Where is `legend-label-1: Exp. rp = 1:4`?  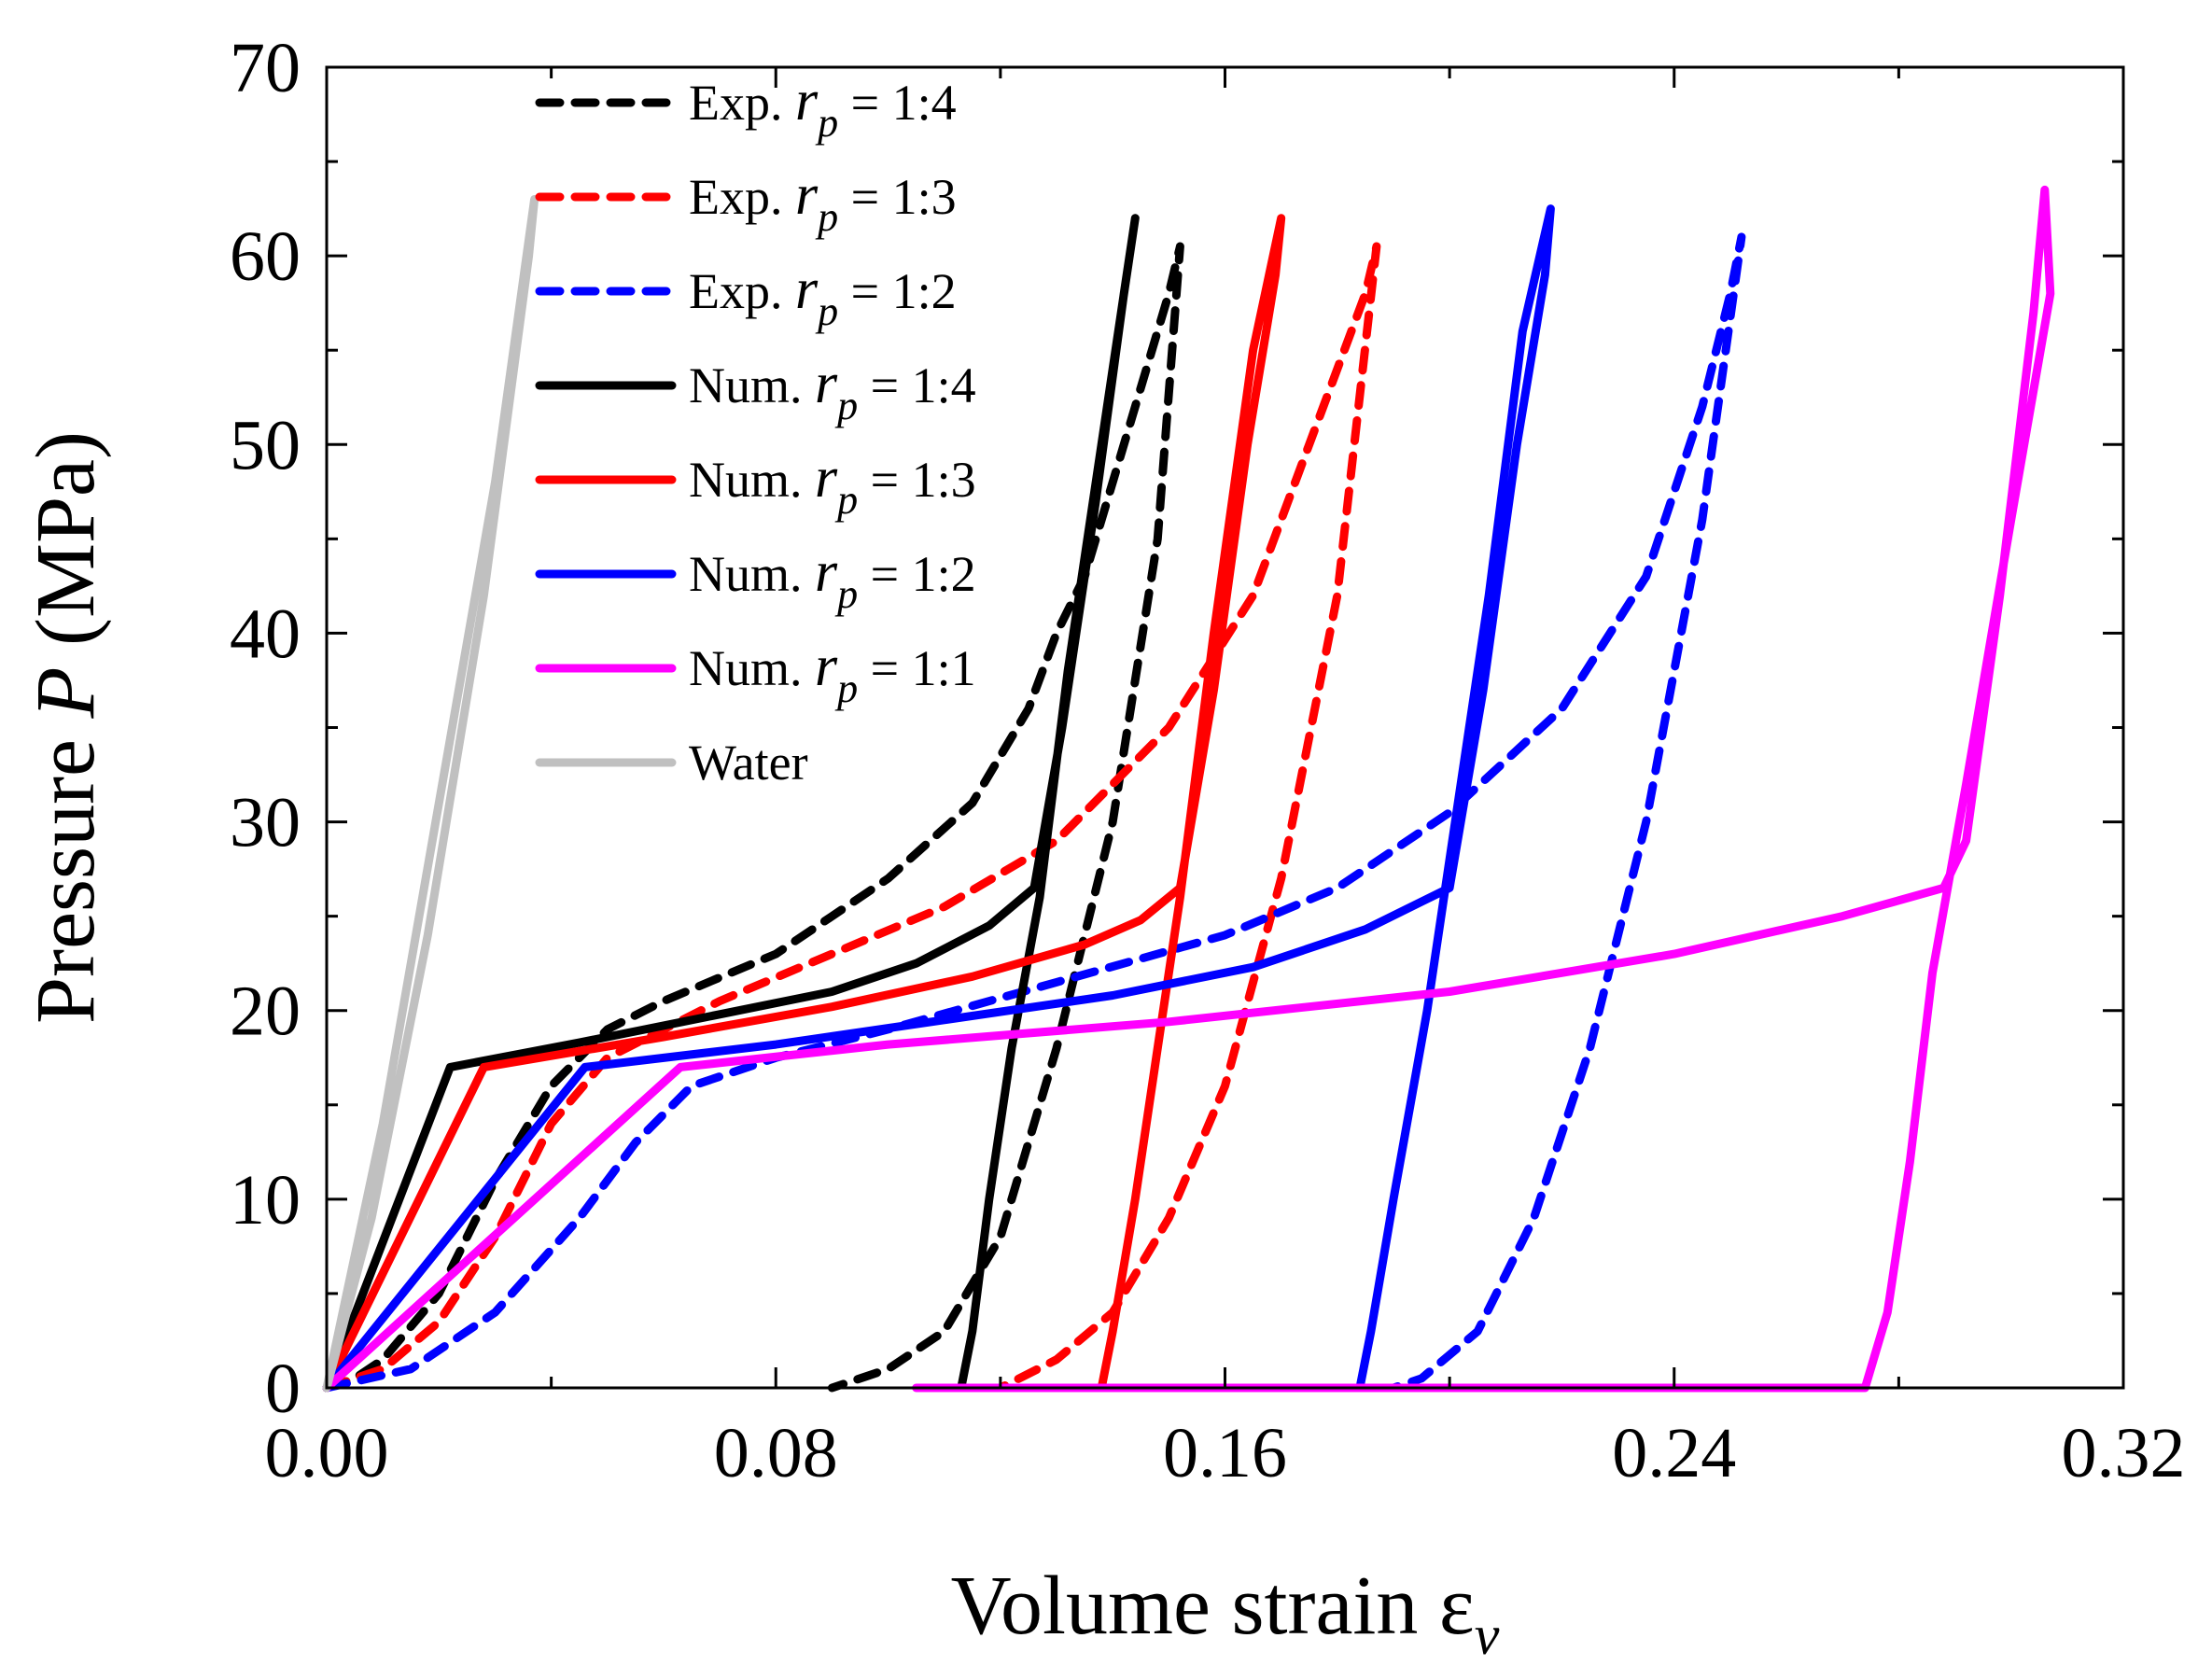
legend-label-1: Exp. rp = 1:4 is located at coordinates (823, 107).